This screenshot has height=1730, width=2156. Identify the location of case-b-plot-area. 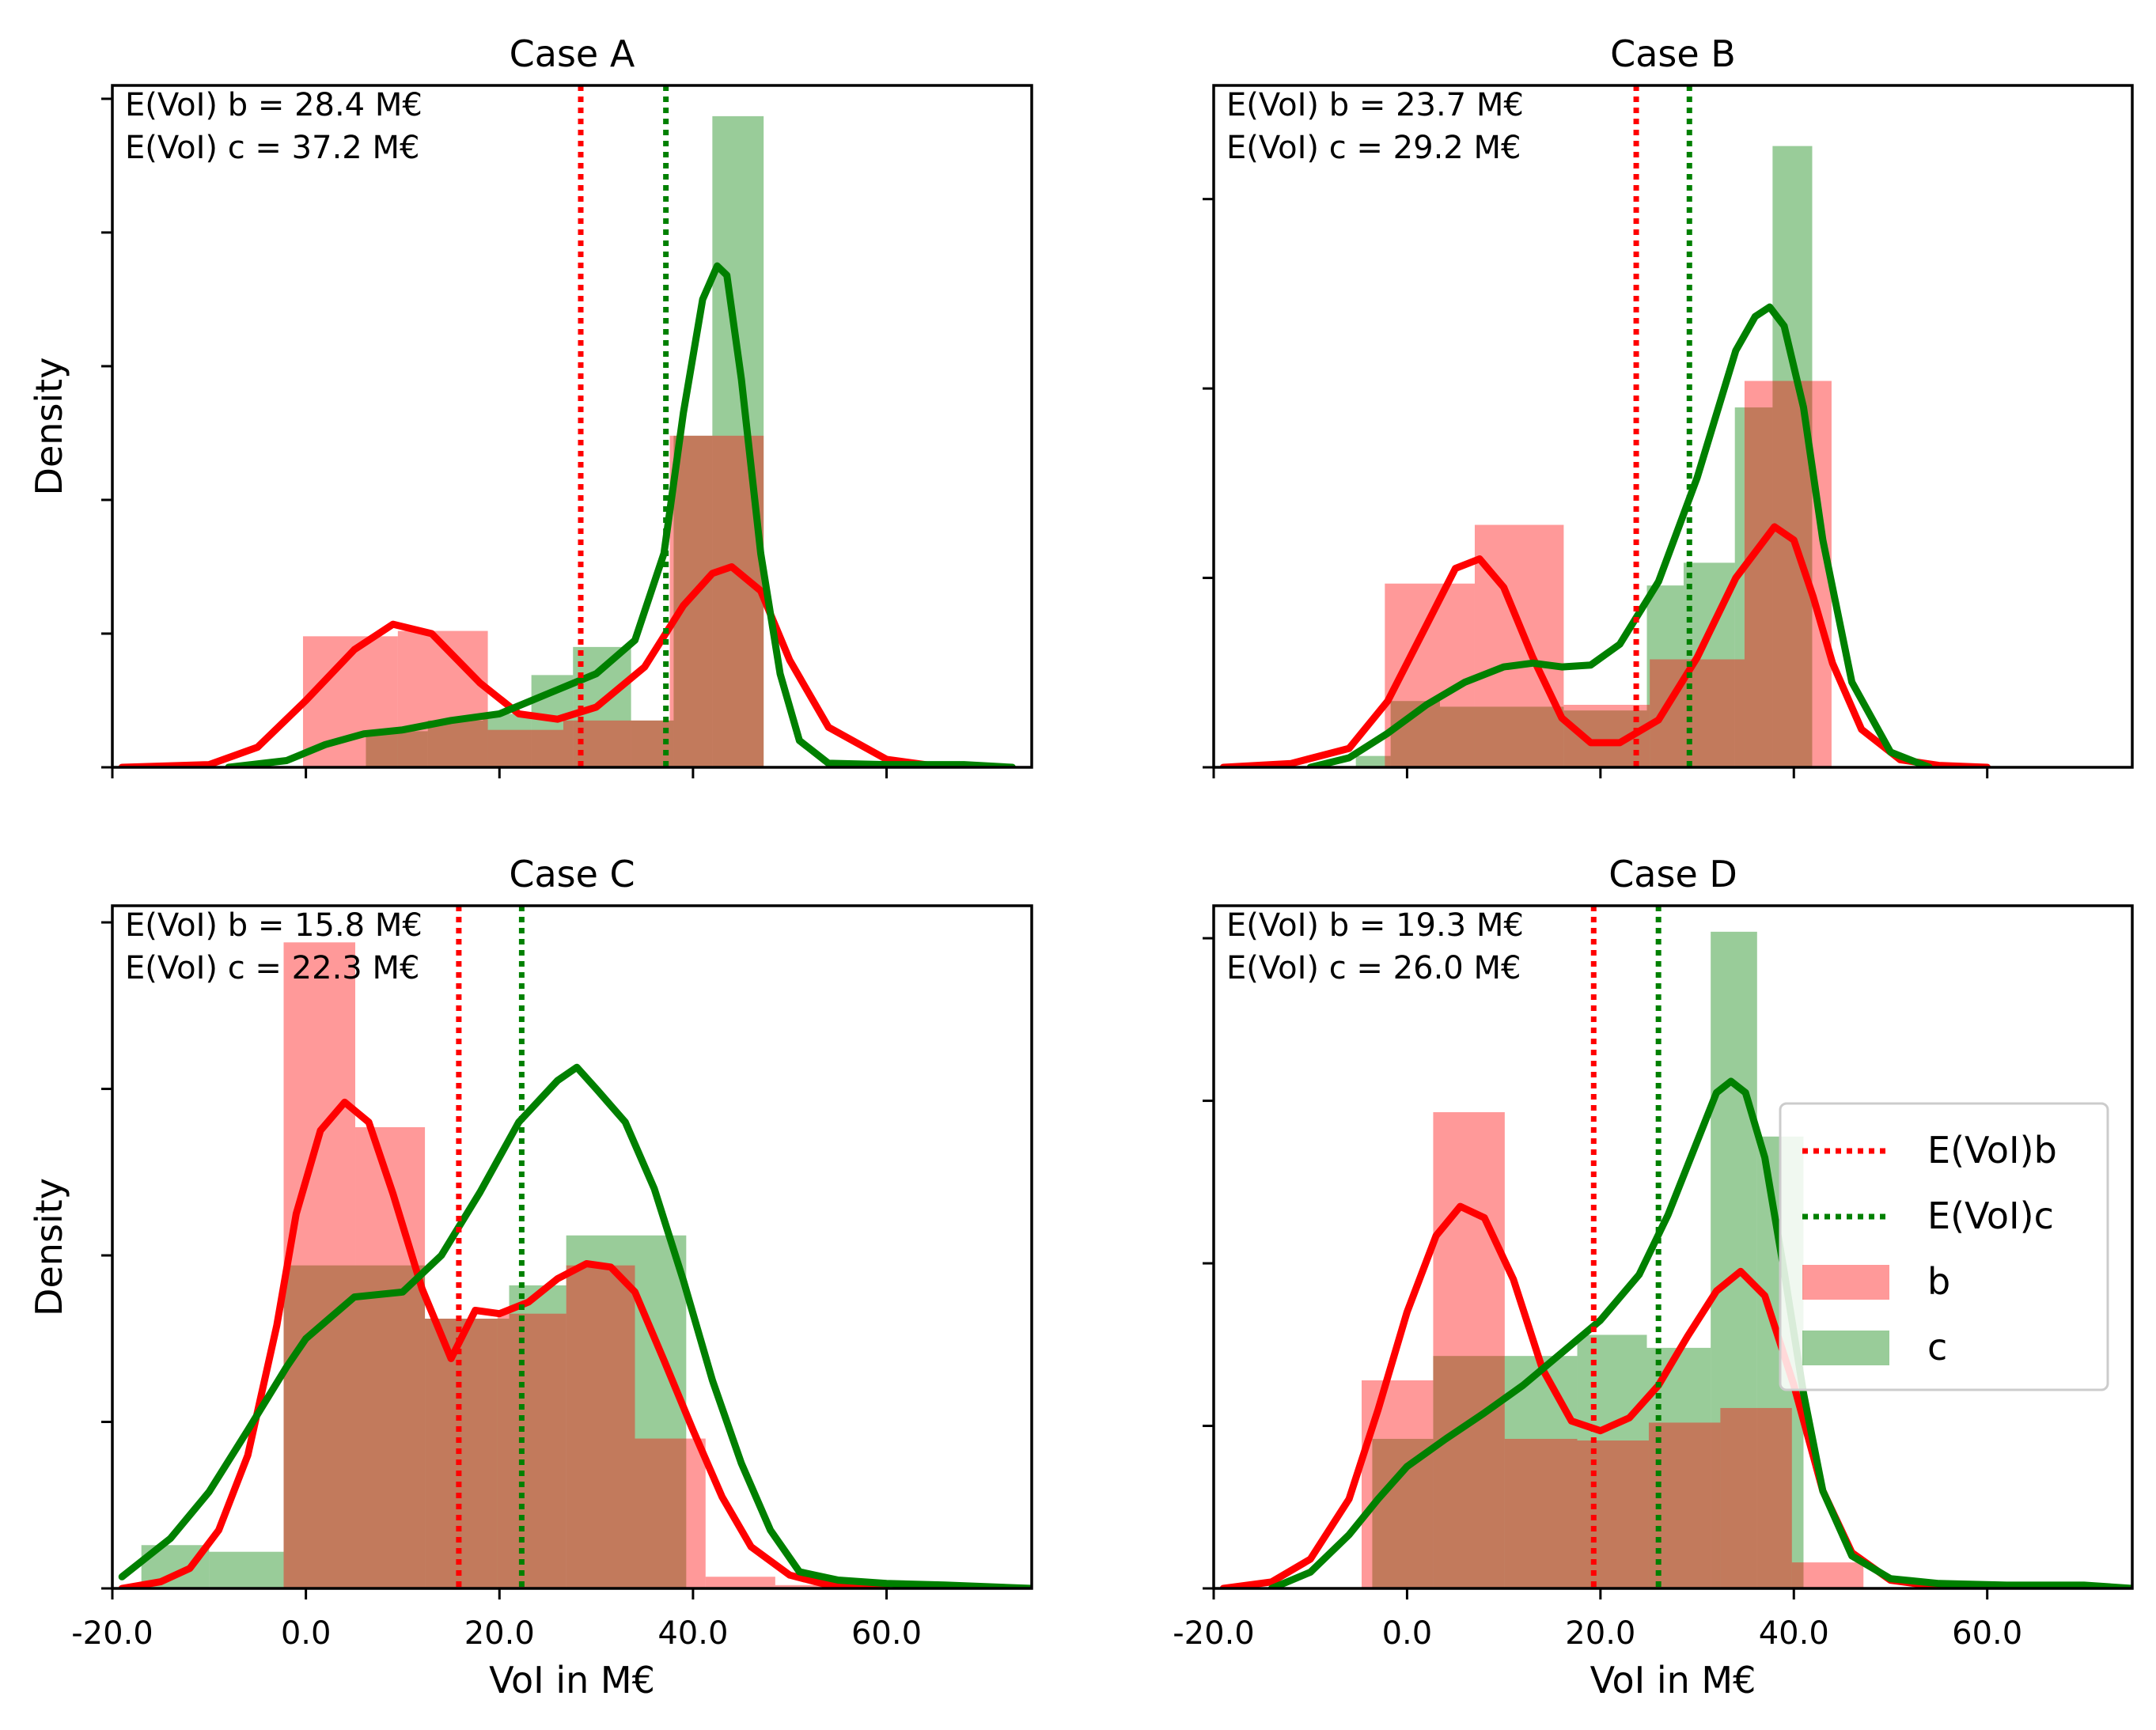
(1605, 426).